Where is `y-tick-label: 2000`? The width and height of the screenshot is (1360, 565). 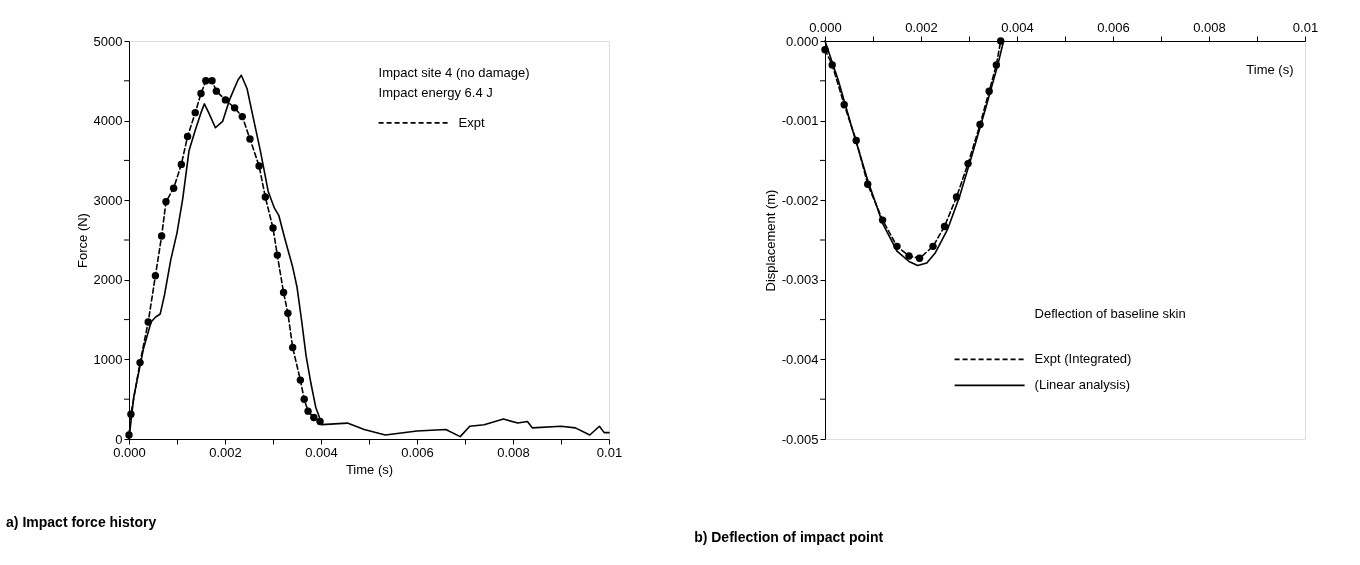
y-tick-label: 2000 is located at coordinates (108, 280).